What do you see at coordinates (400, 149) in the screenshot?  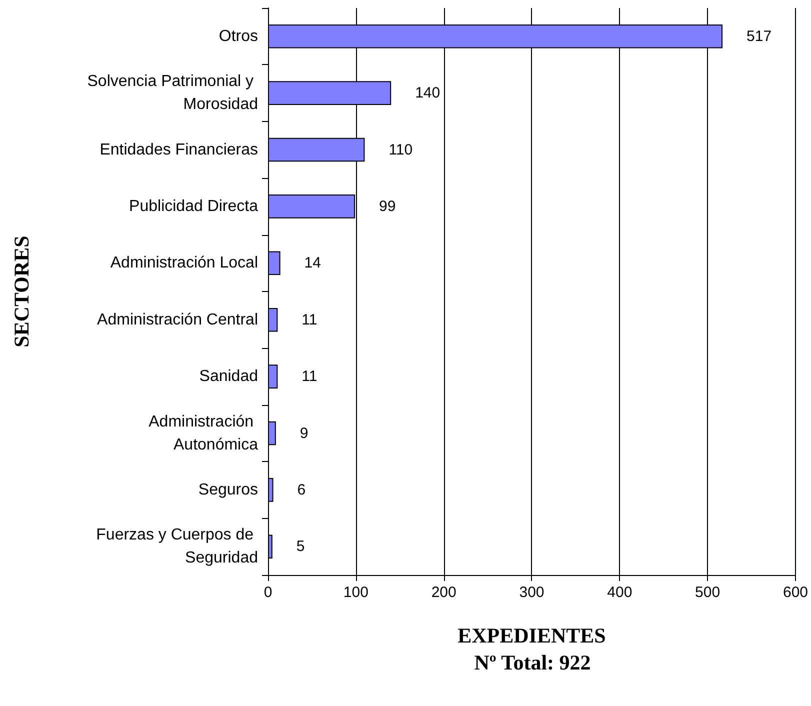 I see `data-label: 110` at bounding box center [400, 149].